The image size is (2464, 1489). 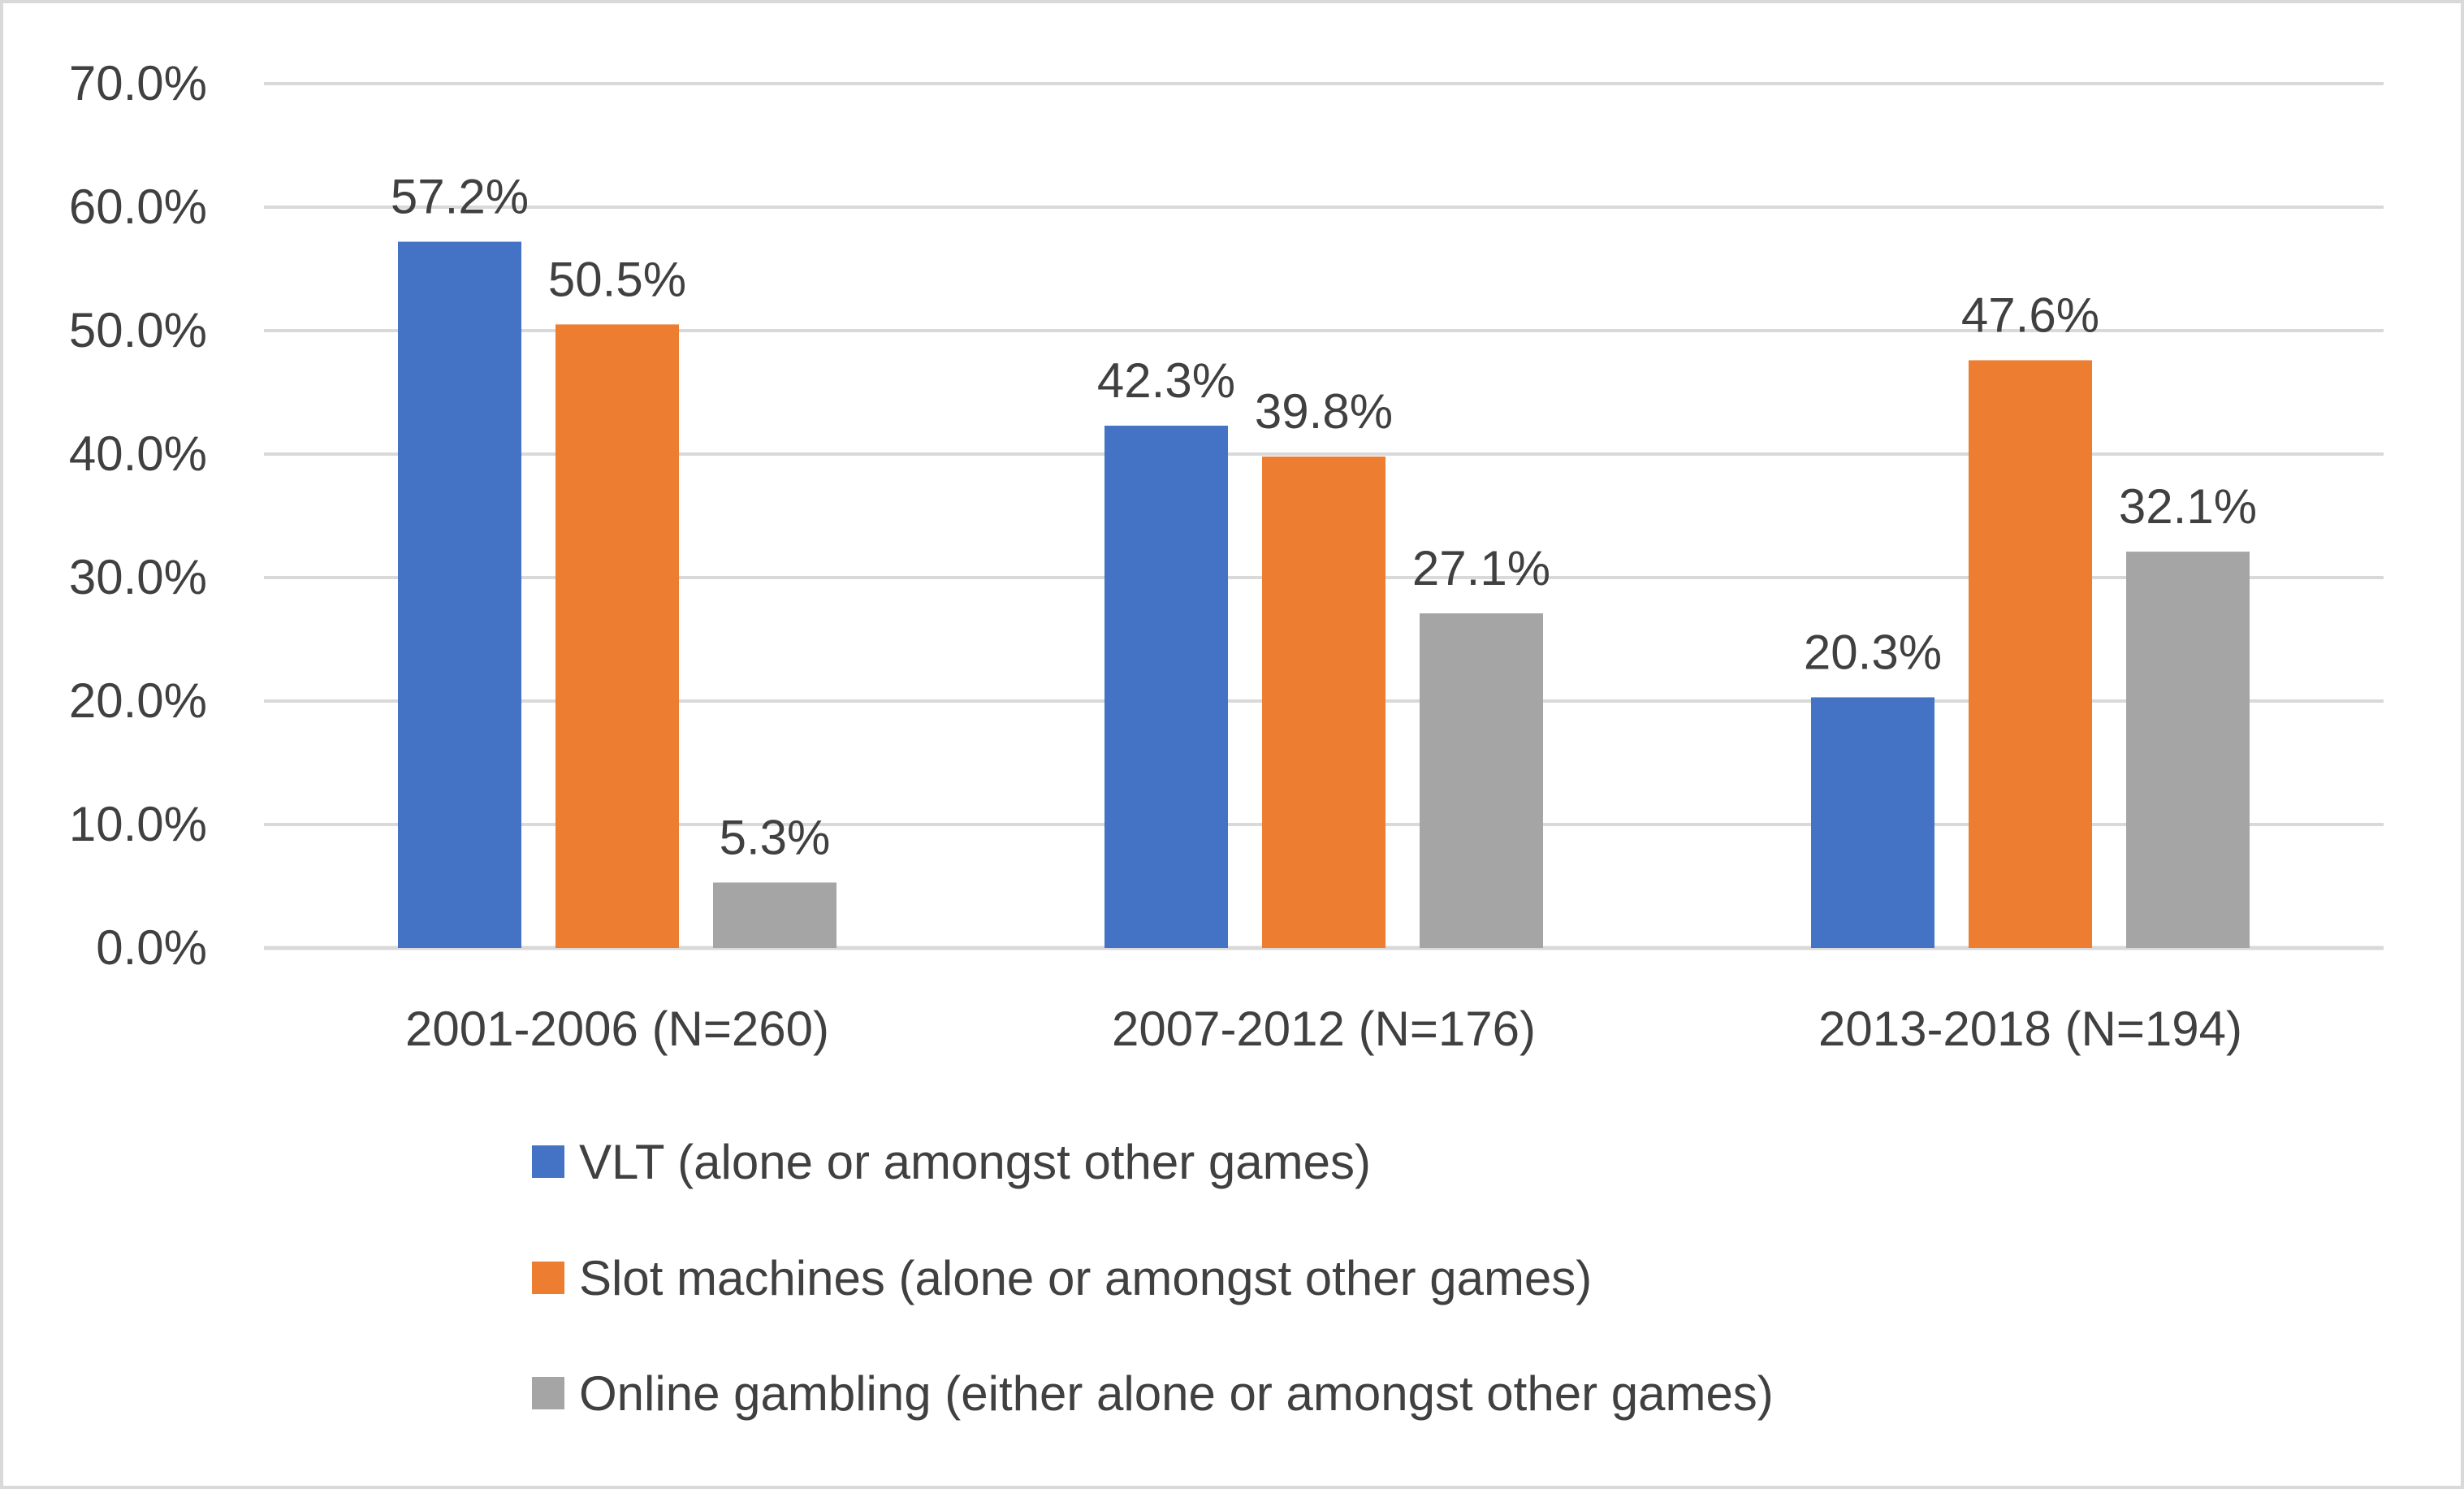 What do you see at coordinates (617, 1029) in the screenshot?
I see `x-tick-label: 2001-2006 (N=260)` at bounding box center [617, 1029].